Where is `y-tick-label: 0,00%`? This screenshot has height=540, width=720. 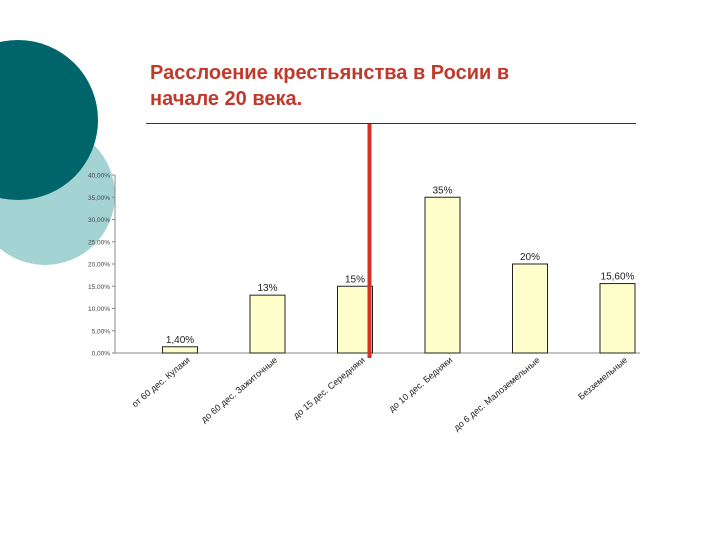
y-tick-label: 0,00% is located at coordinates (101, 354).